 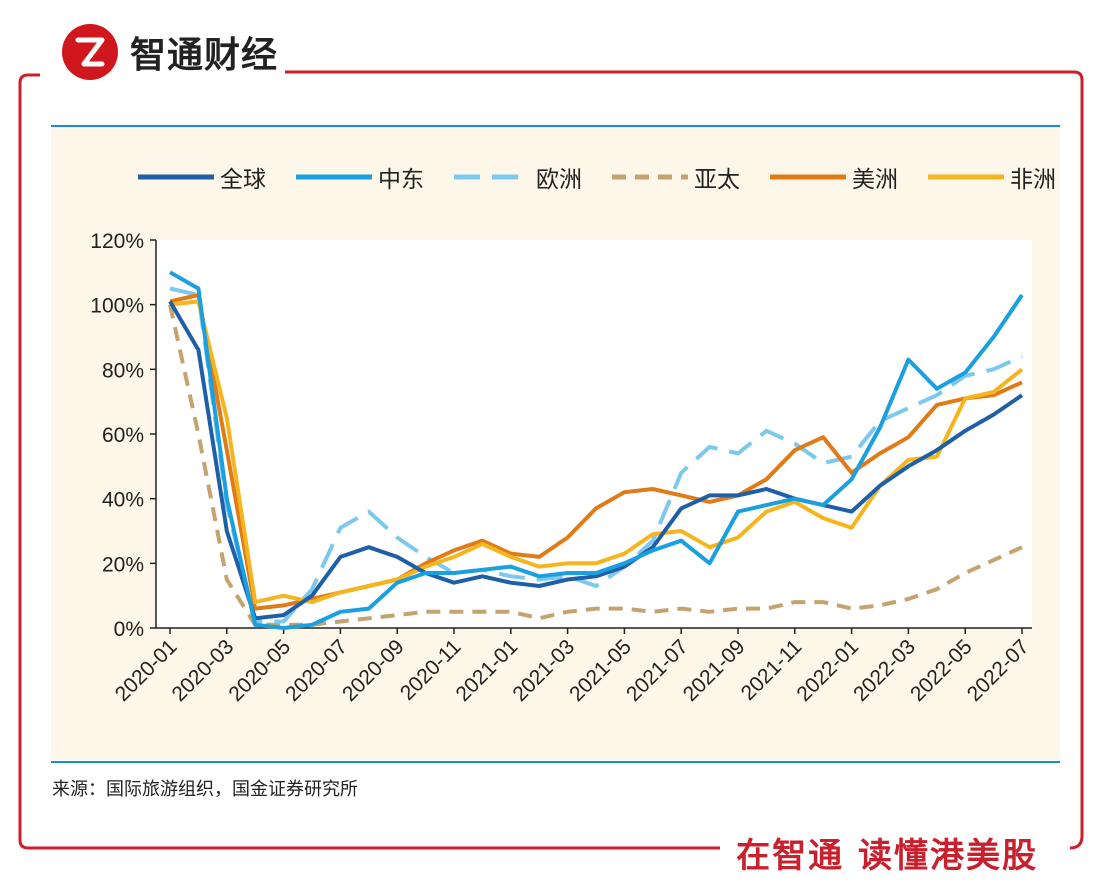 What do you see at coordinates (123, 435) in the screenshot?
I see `y-tick-label: 60%` at bounding box center [123, 435].